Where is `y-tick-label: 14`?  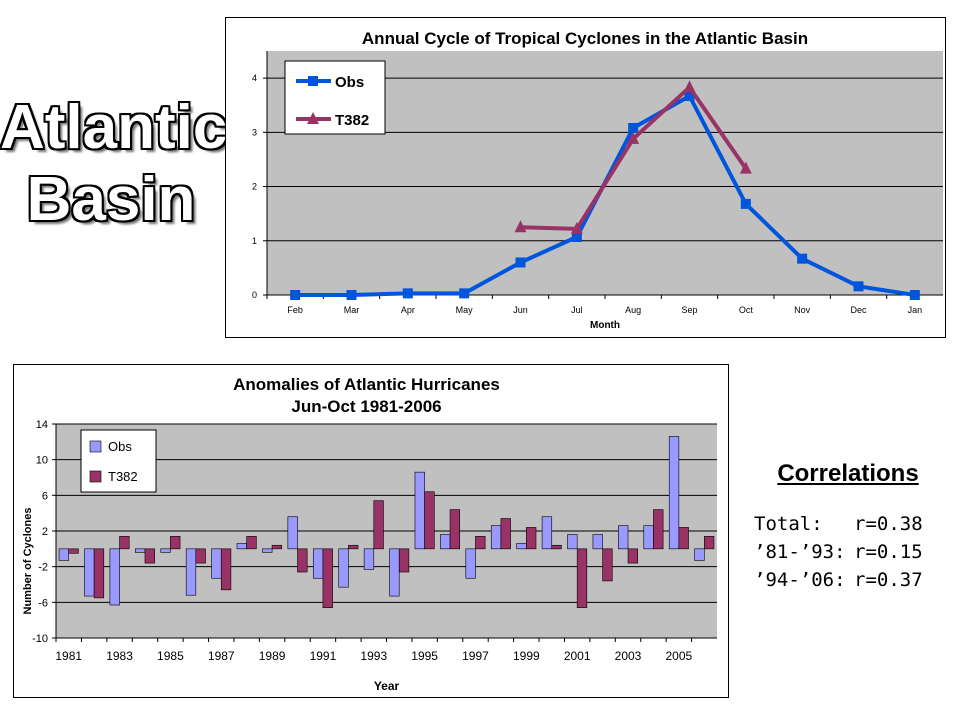
y-tick-label: 14 is located at coordinates (42, 425).